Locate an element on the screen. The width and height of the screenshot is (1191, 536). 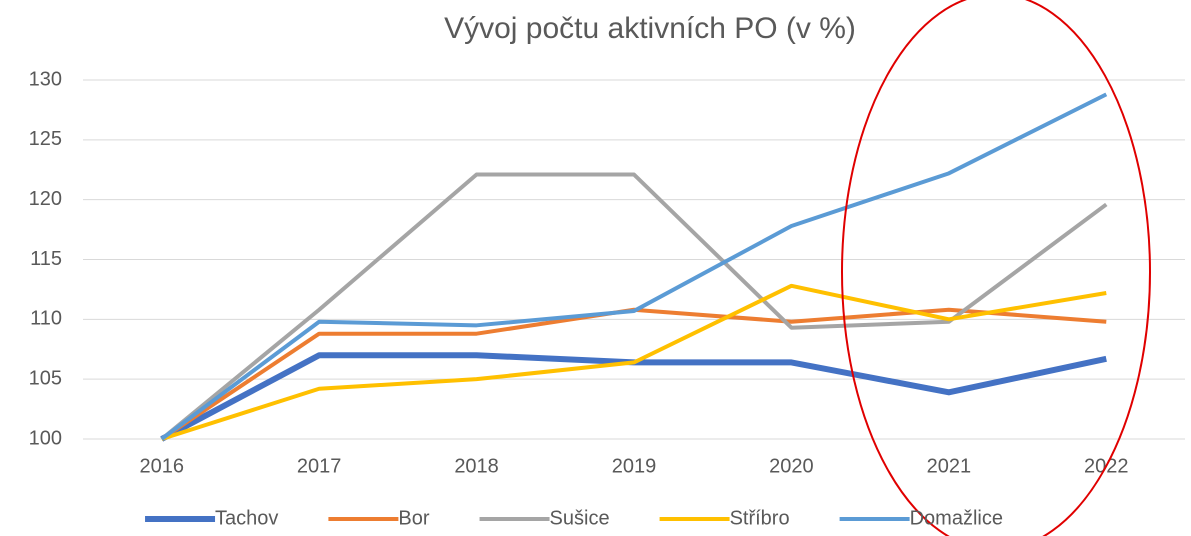
y-tick-label: 105 is located at coordinates (45, 378).